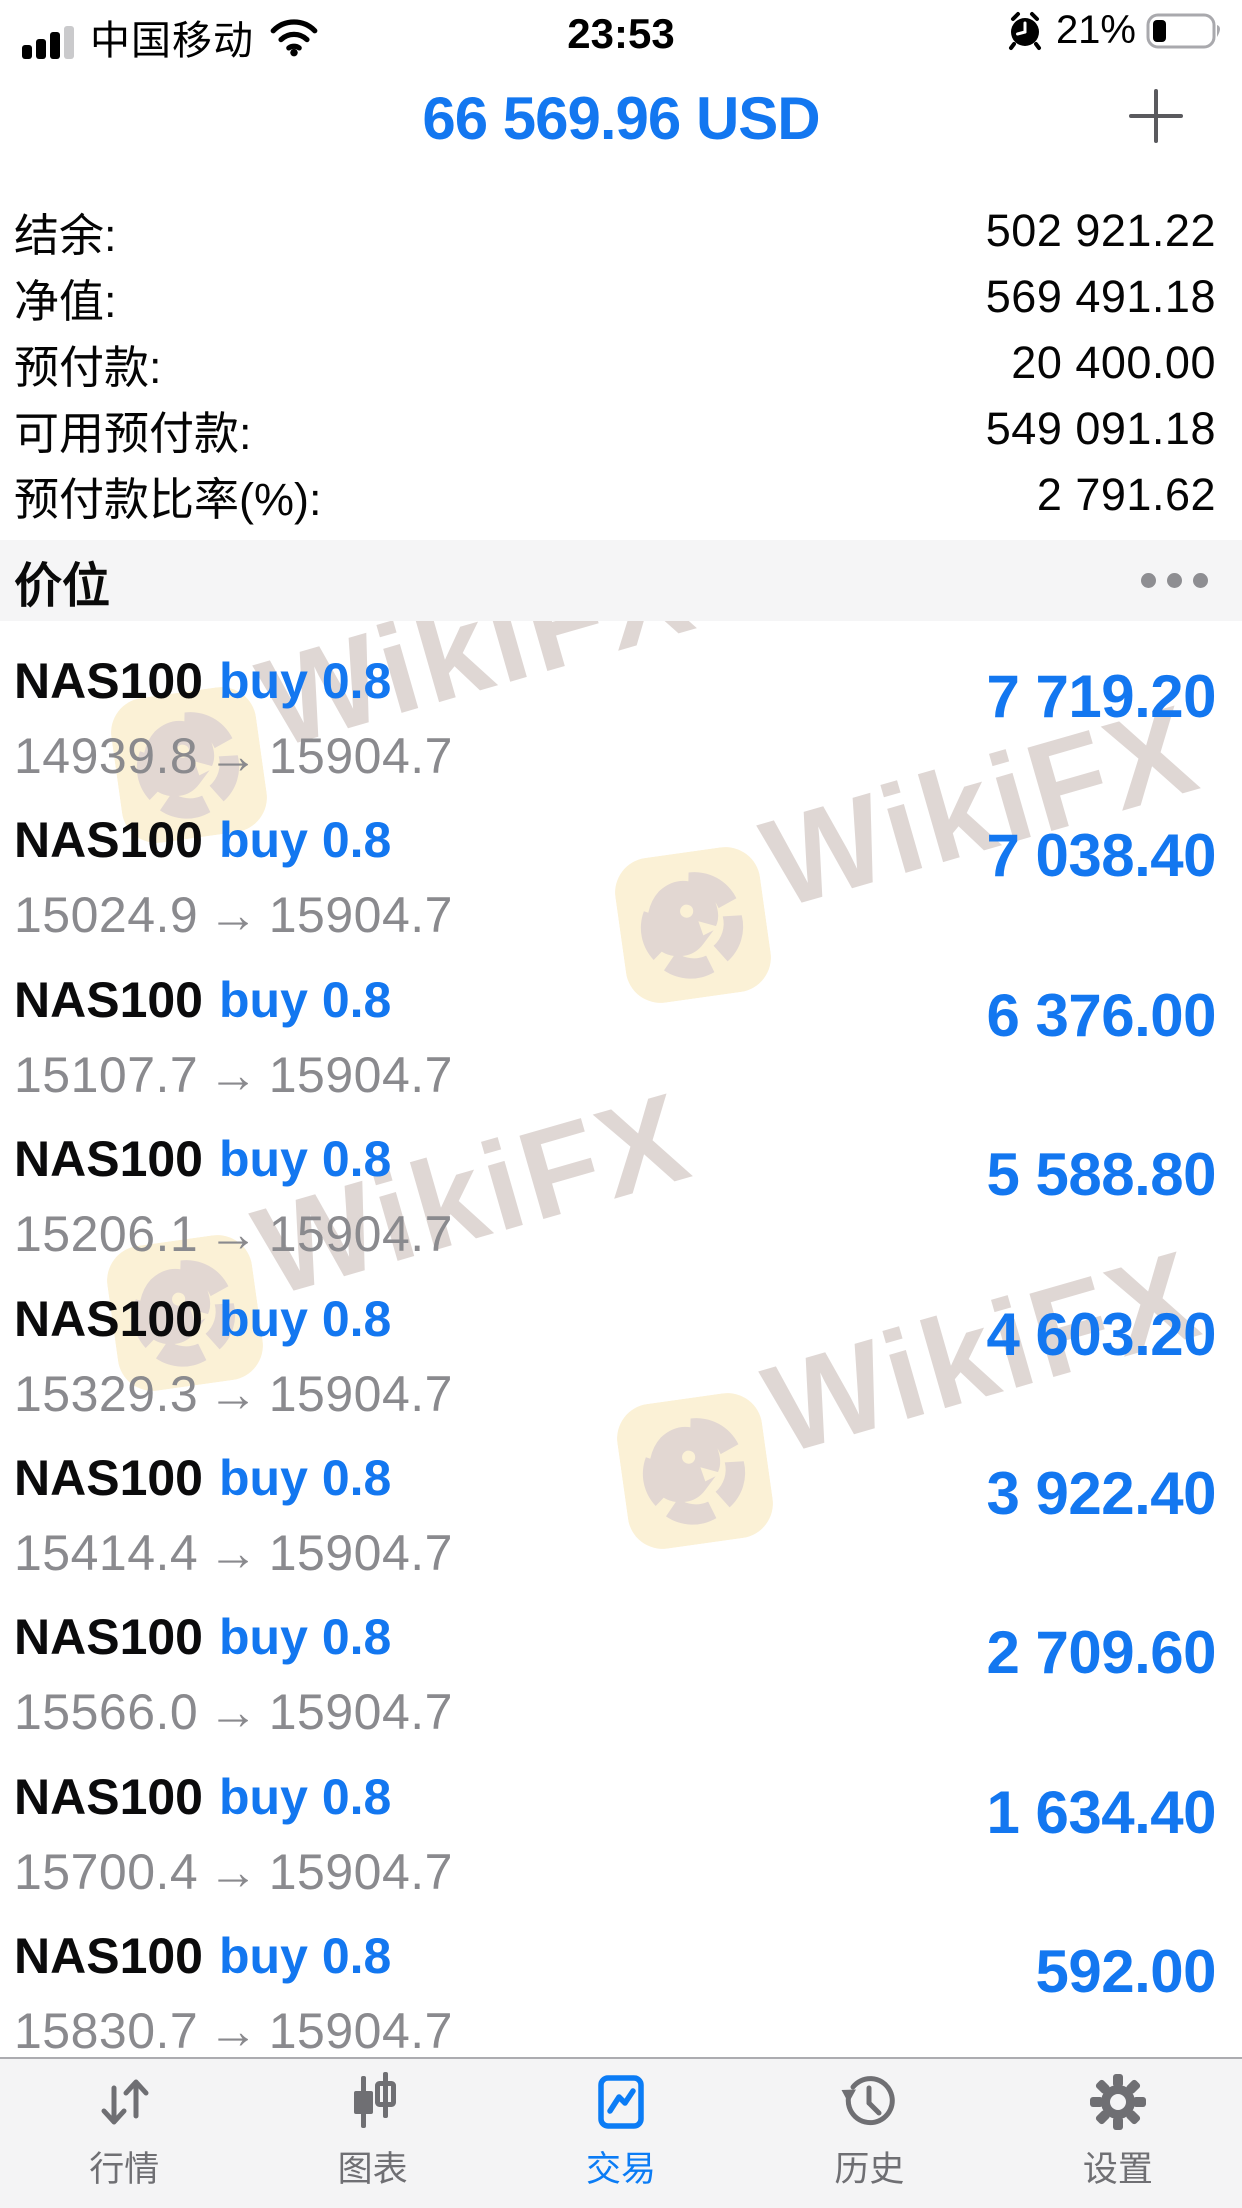 This screenshot has width=1242, height=2208. Describe the element at coordinates (88, 367) in the screenshot. I see `summary-label: 预付款:` at that location.